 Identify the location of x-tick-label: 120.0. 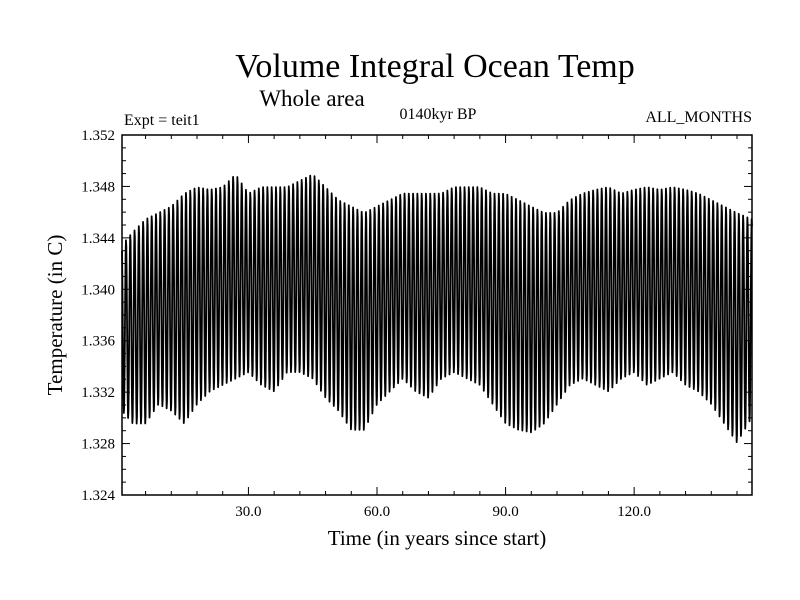
(634, 512).